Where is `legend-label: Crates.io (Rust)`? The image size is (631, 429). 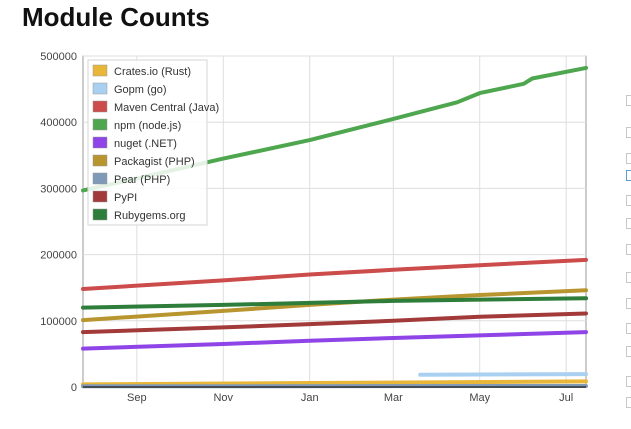
legend-label: Crates.io (Rust) is located at coordinates (152, 72).